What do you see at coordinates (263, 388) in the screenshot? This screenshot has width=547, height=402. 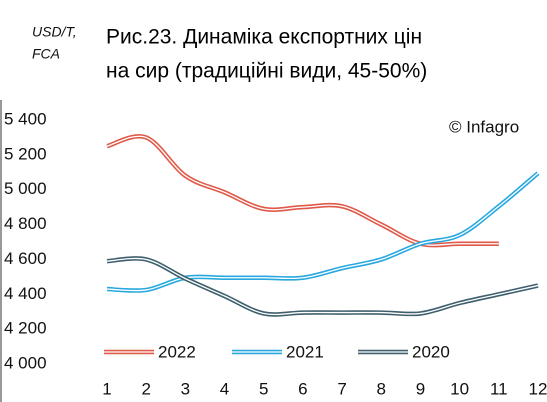 I see `x-tick-label: 5` at bounding box center [263, 388].